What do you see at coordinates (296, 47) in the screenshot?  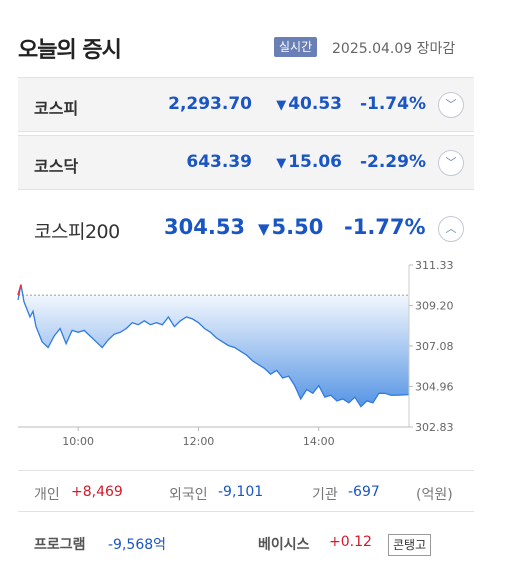 I see `realtime-badge: 실시간` at bounding box center [296, 47].